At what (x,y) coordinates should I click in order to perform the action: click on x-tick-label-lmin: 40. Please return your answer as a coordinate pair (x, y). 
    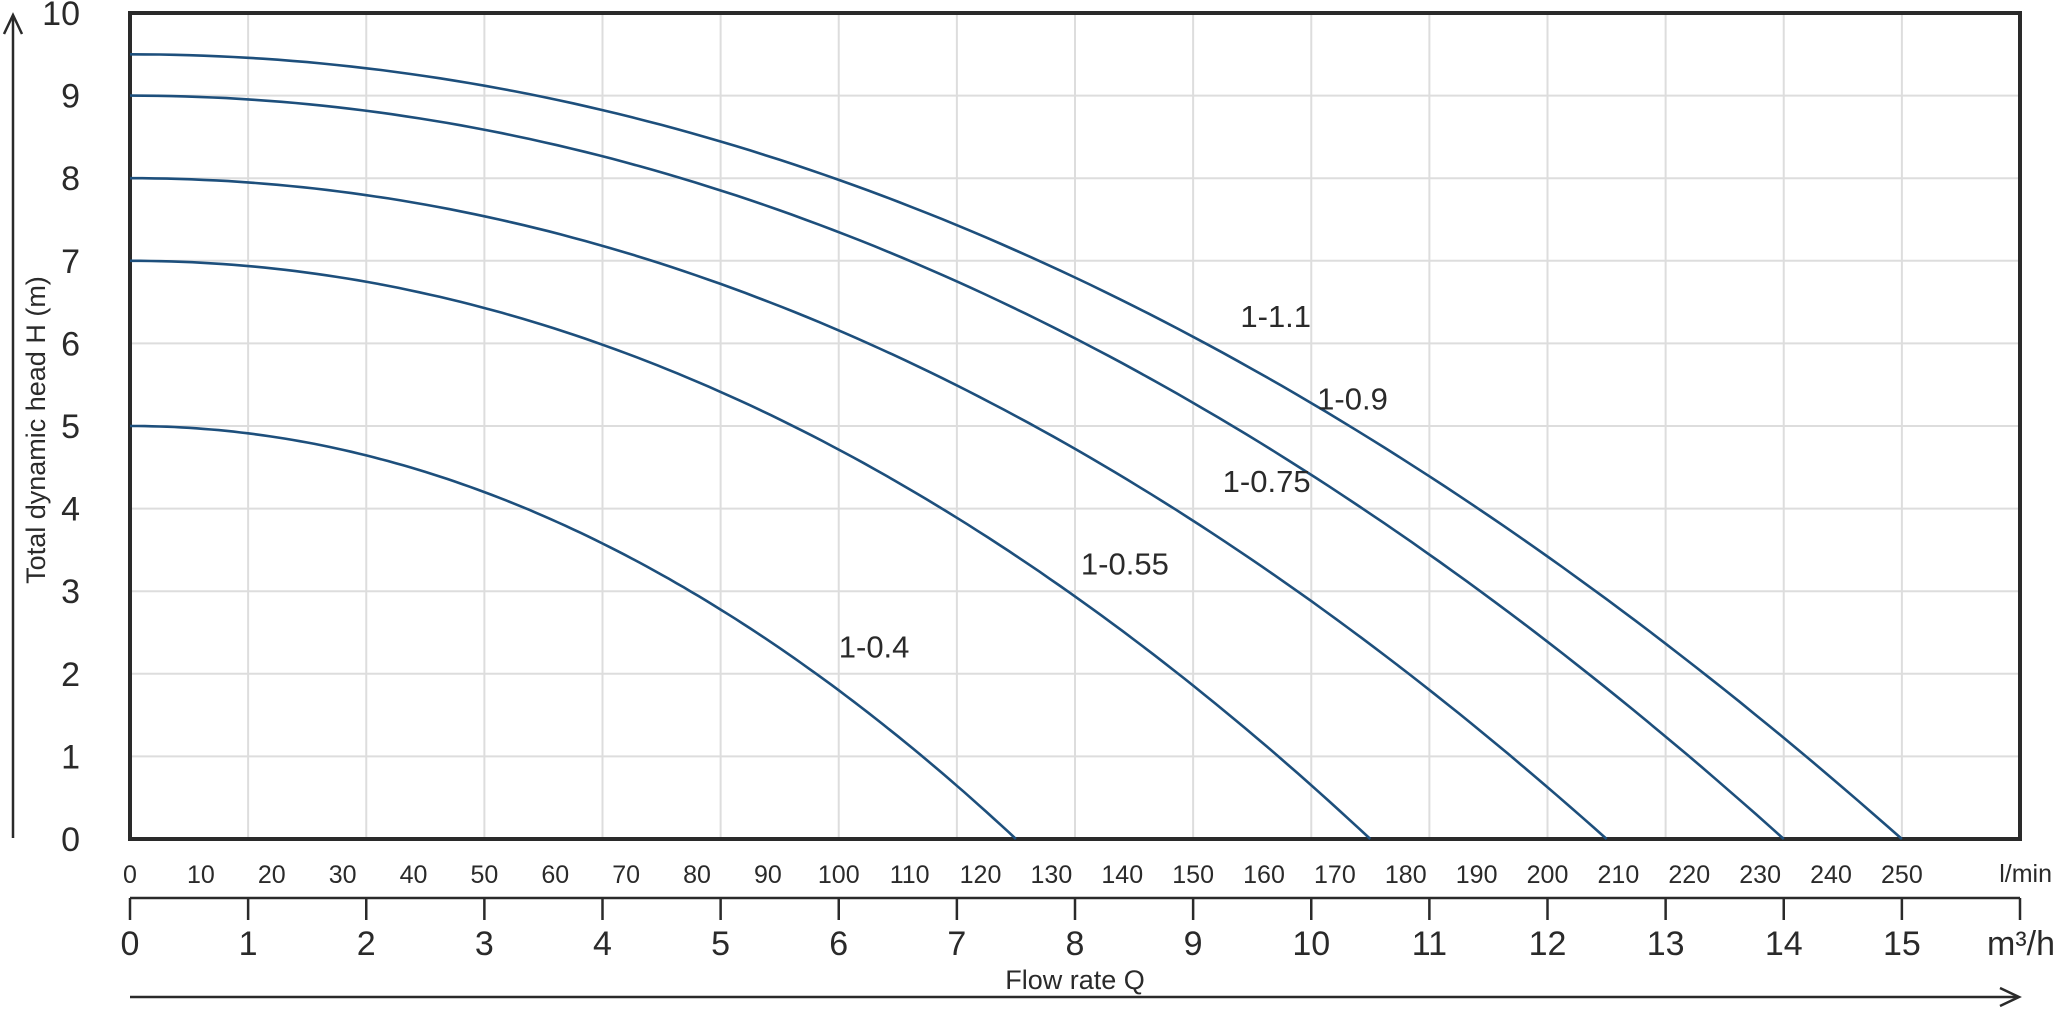
    Looking at the image, I should click on (414, 875).